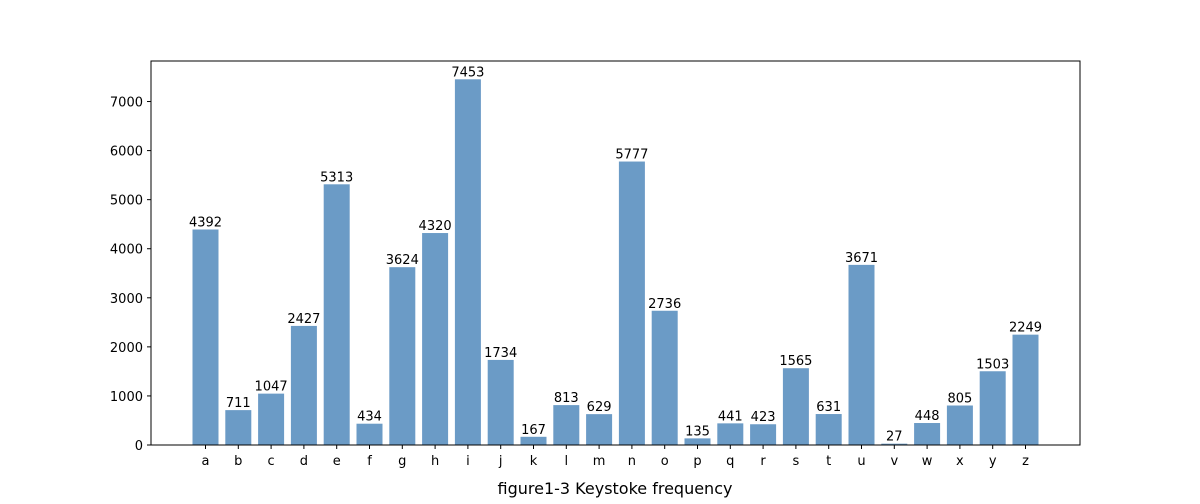 The width and height of the screenshot is (1200, 504). I want to click on x-tick-label-k: k, so click(534, 461).